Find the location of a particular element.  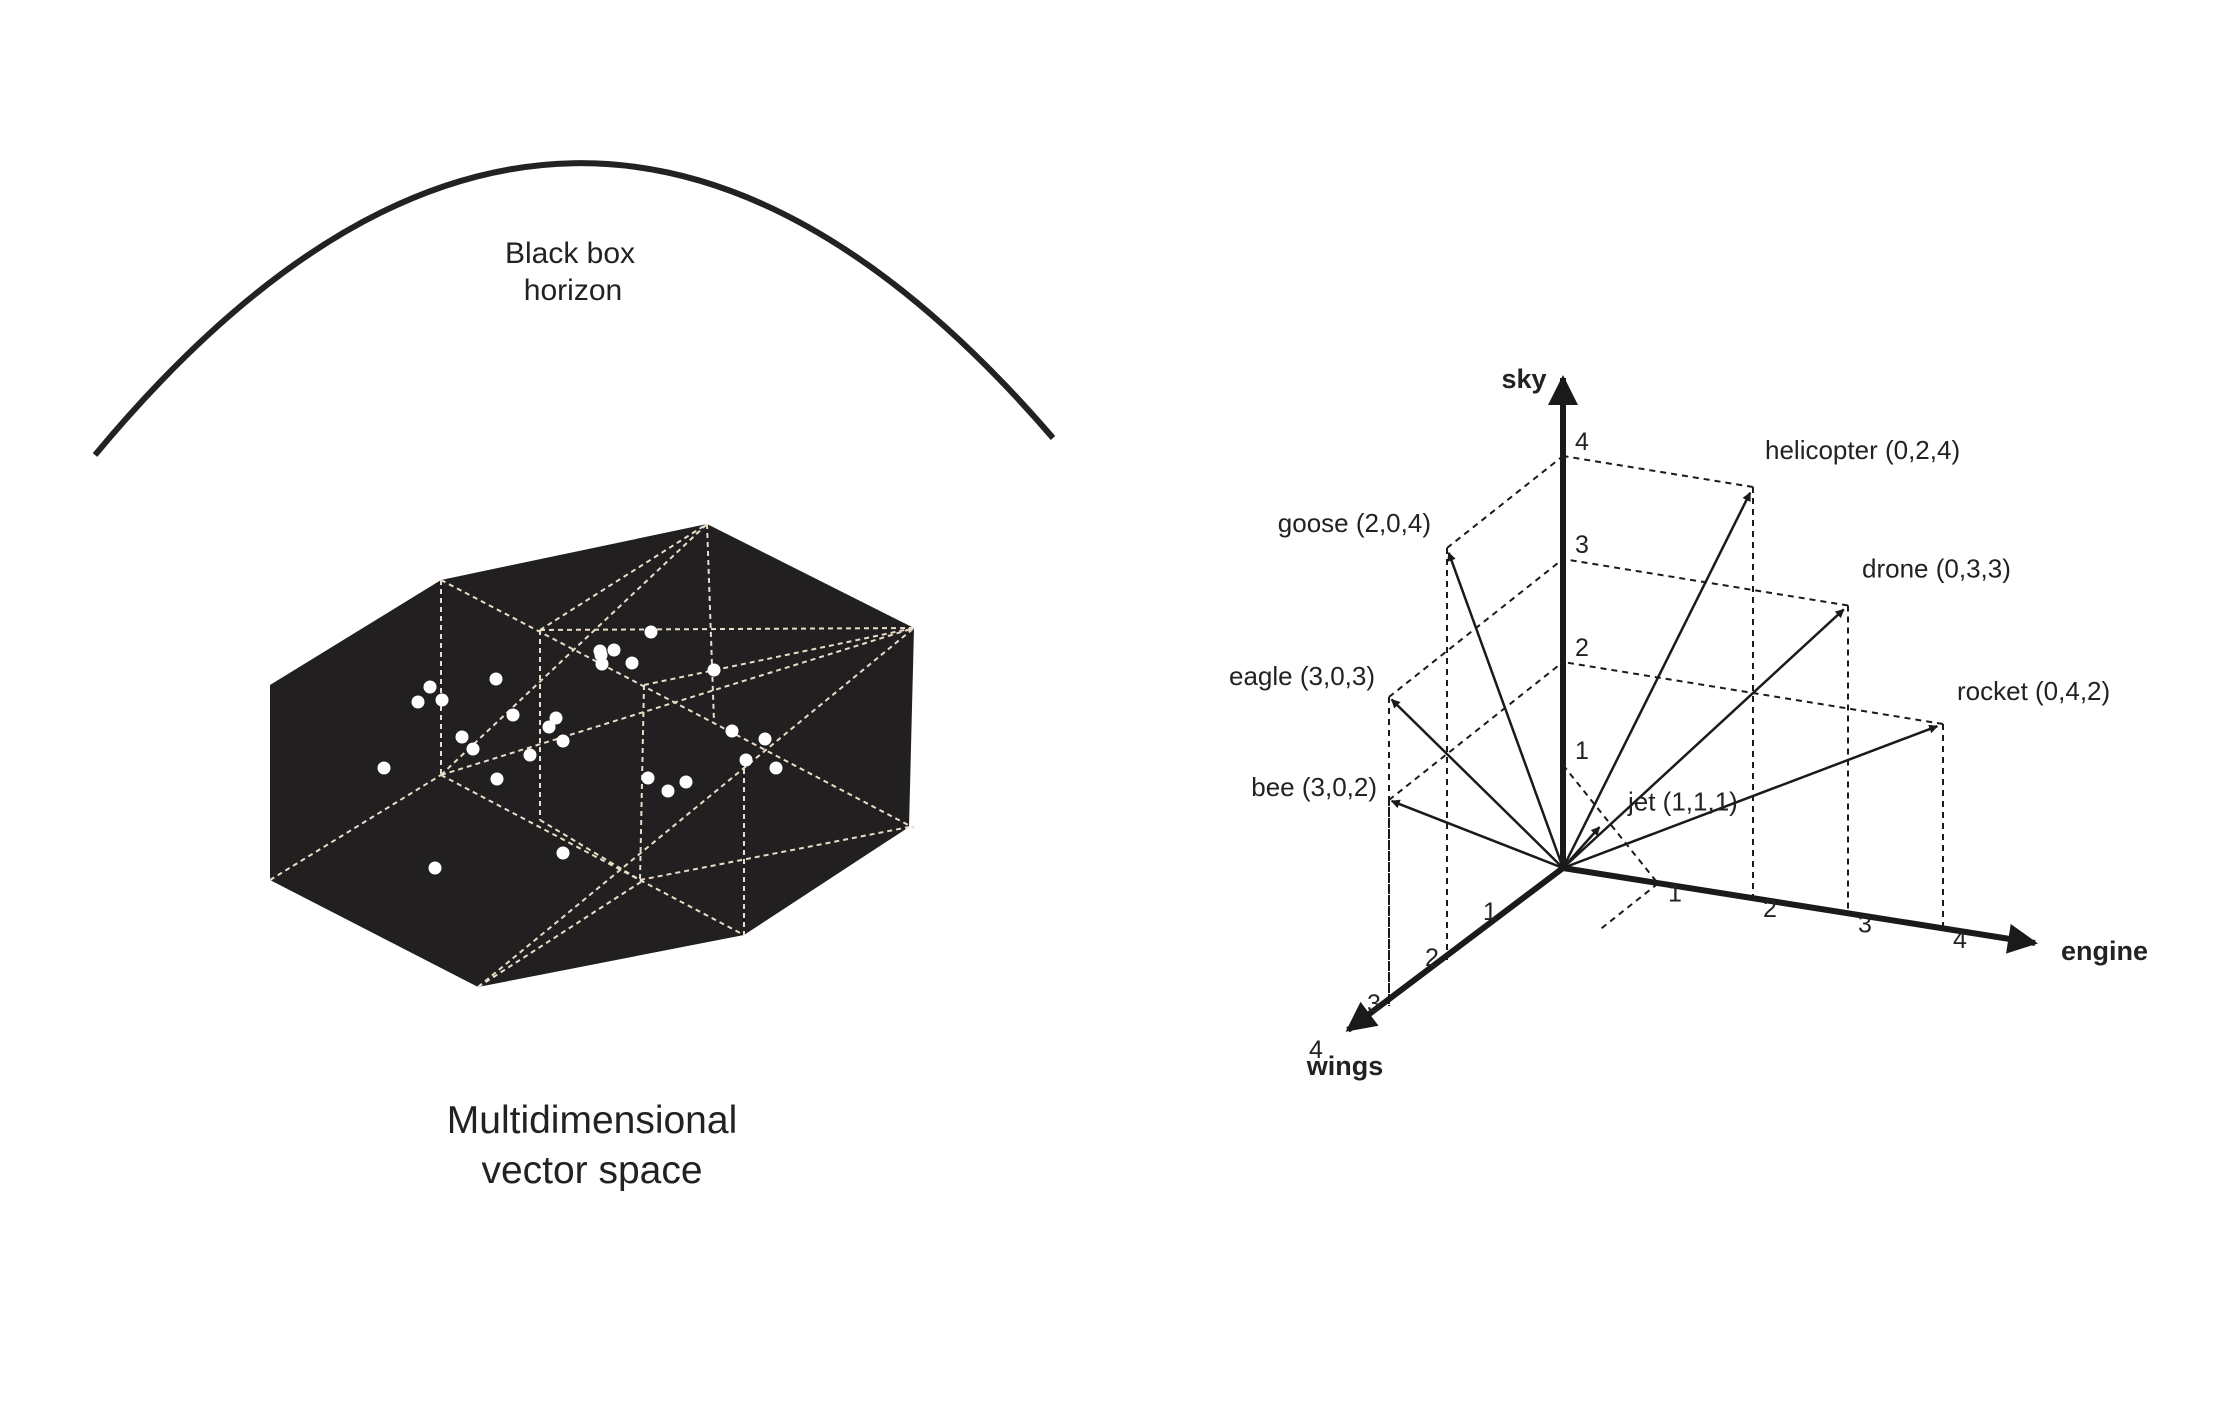

vector-label-jet: jet (1,1,1) is located at coordinates (1682, 802).